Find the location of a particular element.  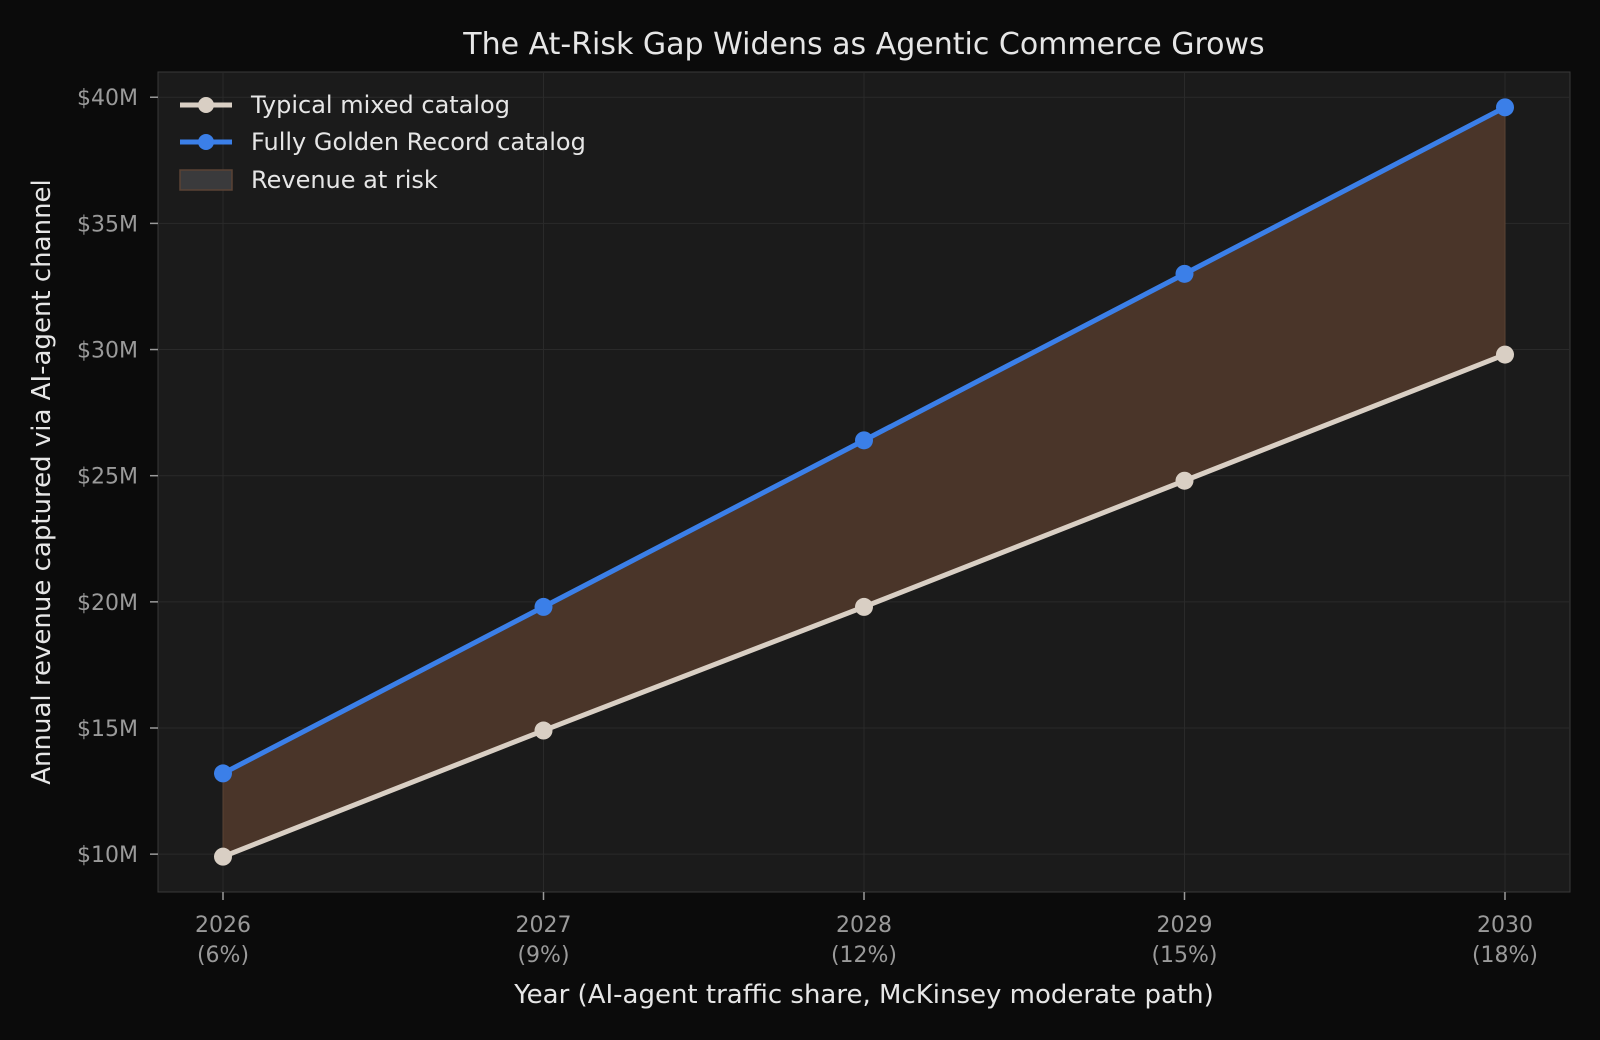

legend-label-at-risk: Revenue at risk is located at coordinates (344, 180).